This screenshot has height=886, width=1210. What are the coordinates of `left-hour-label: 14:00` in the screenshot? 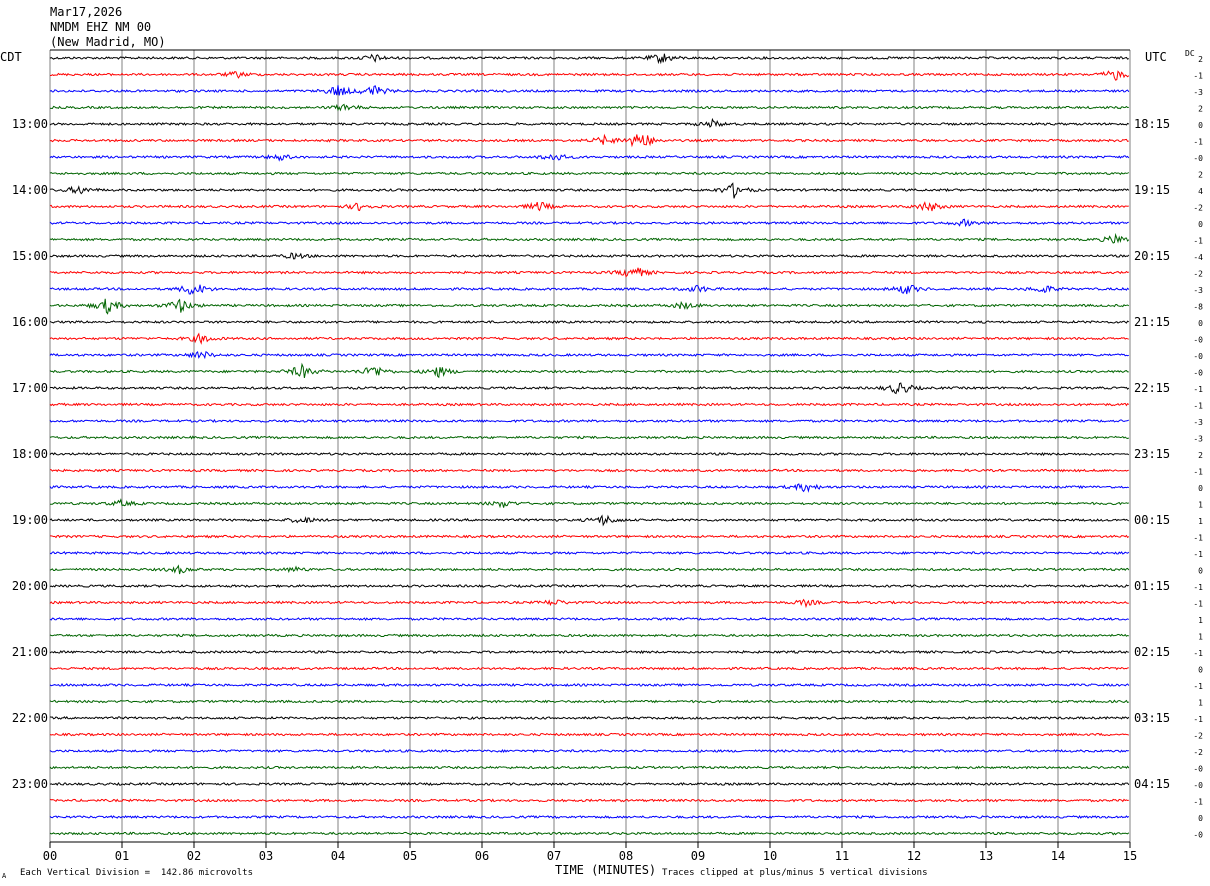 It's located at (30, 190).